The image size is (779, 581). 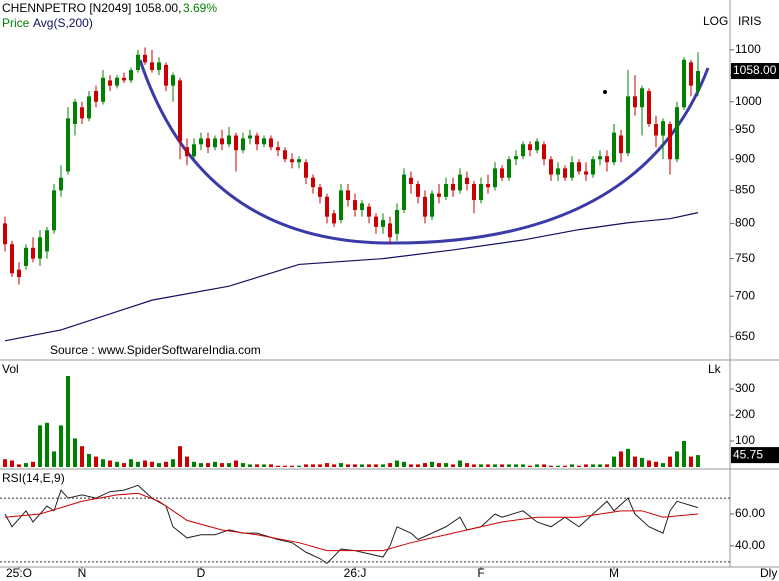 I want to click on chart-title: CHENNPETRO [N2049] 1058.00,, so click(x=91, y=8).